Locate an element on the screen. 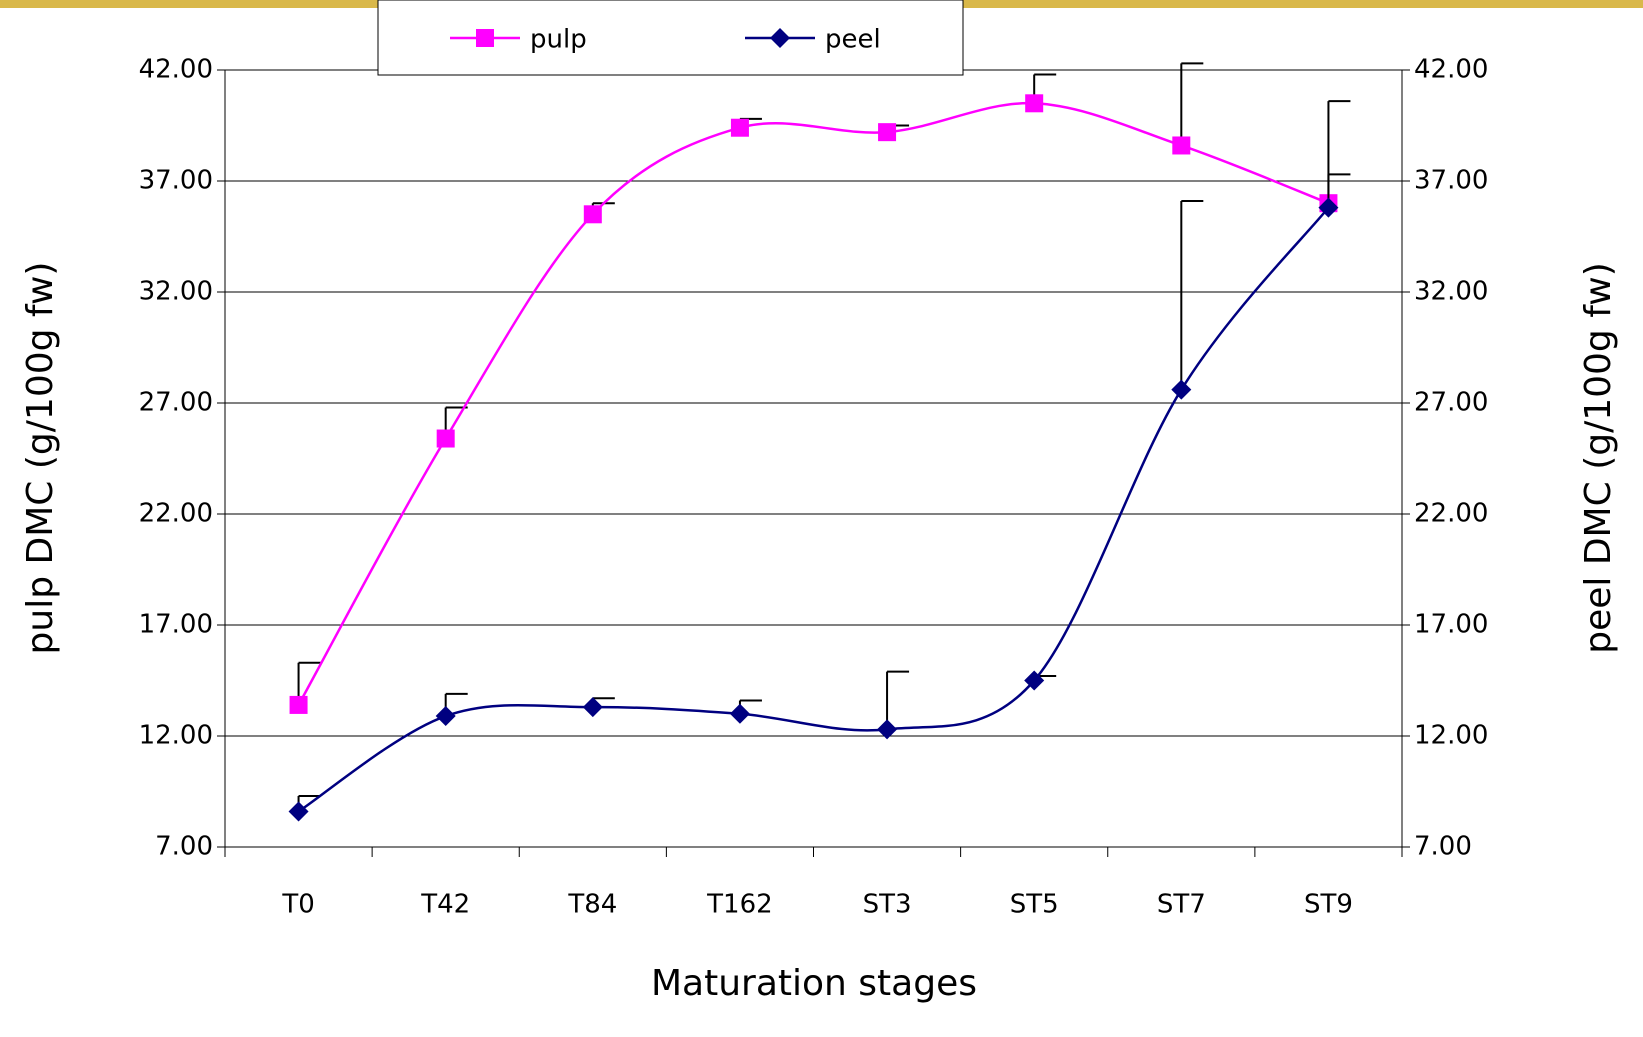  y2-tick-label: 42.00 is located at coordinates (1451, 70).